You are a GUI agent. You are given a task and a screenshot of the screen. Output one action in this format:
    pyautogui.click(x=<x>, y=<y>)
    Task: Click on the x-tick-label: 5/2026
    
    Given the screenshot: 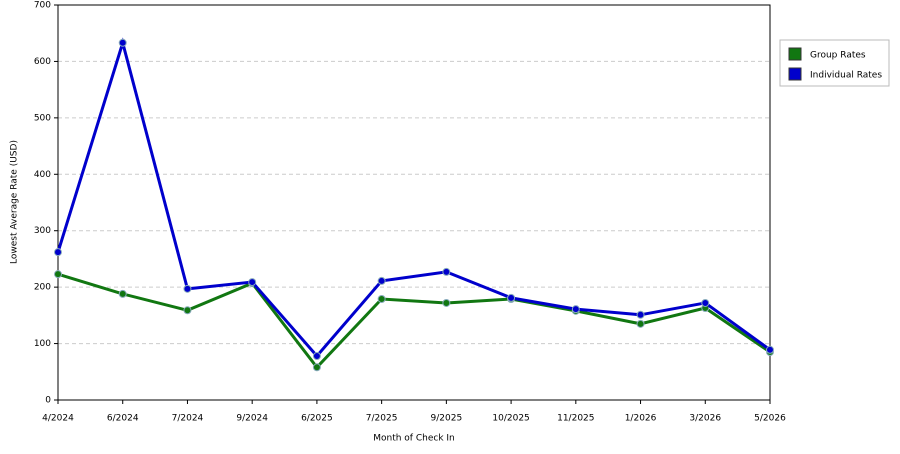 What is the action you would take?
    pyautogui.click(x=770, y=419)
    